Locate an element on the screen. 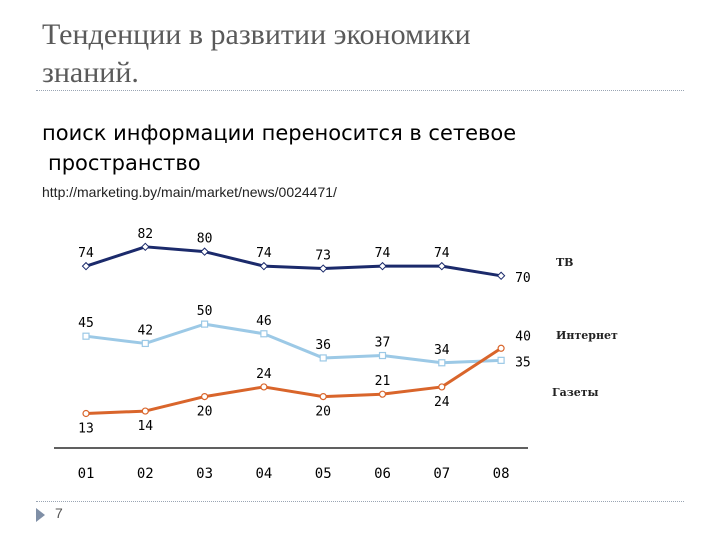 Image resolution: width=720 pixels, height=540 pixels. data-label: 35 is located at coordinates (523, 362).